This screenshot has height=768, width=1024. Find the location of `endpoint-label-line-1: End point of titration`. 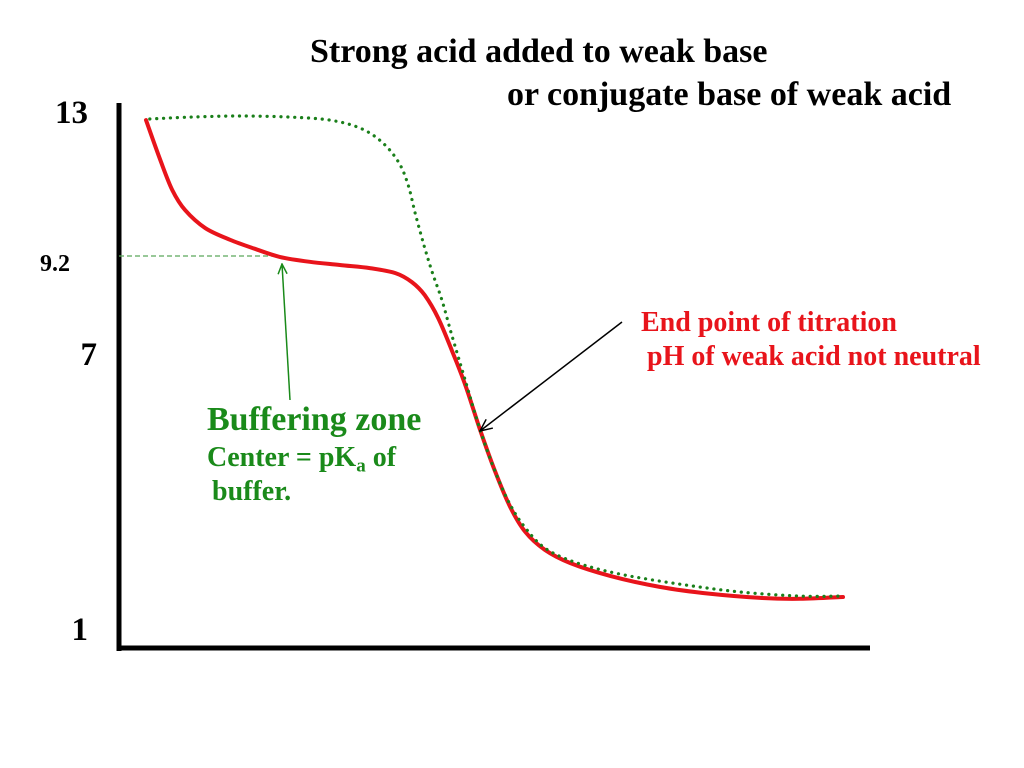

endpoint-label-line-1: End point of titration is located at coordinates (769, 322).